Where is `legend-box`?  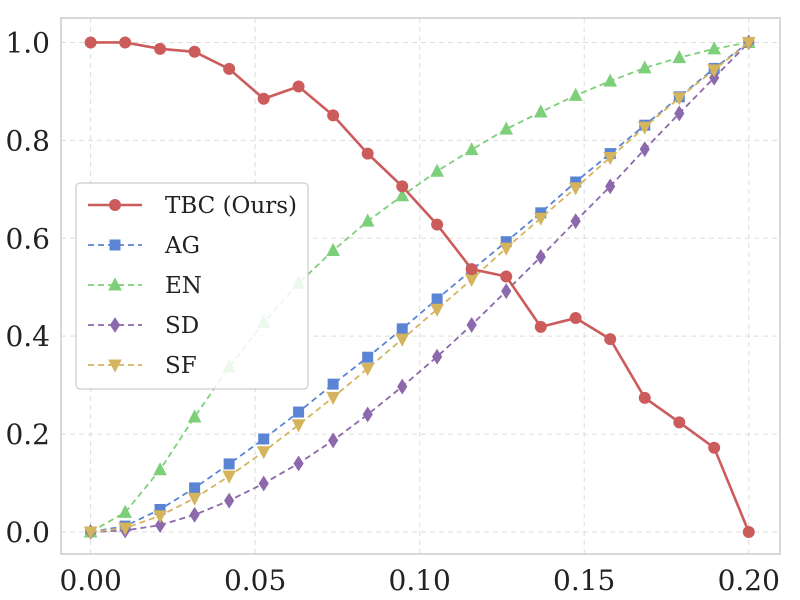
legend-box is located at coordinates (192, 286).